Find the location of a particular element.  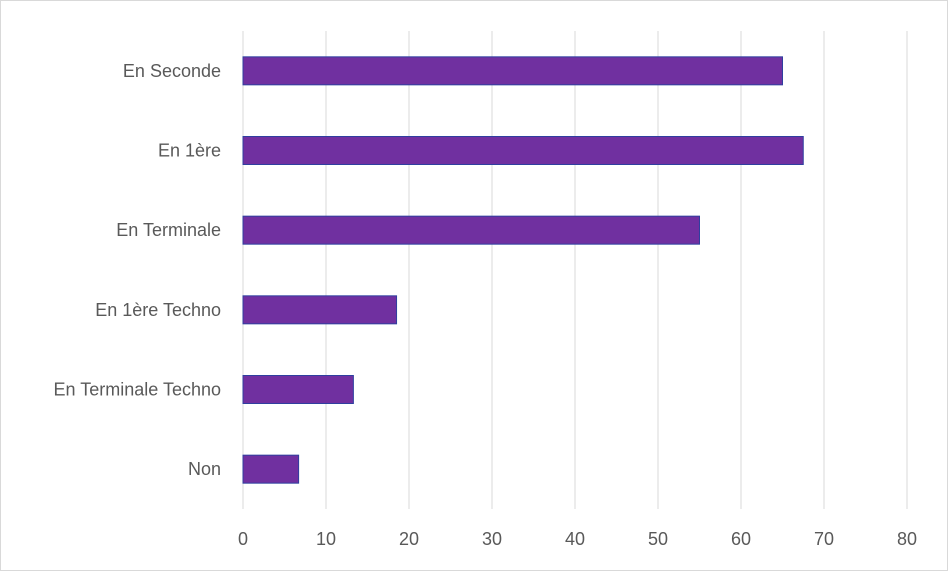

category-label-3: En Terminale is located at coordinates (168, 230).